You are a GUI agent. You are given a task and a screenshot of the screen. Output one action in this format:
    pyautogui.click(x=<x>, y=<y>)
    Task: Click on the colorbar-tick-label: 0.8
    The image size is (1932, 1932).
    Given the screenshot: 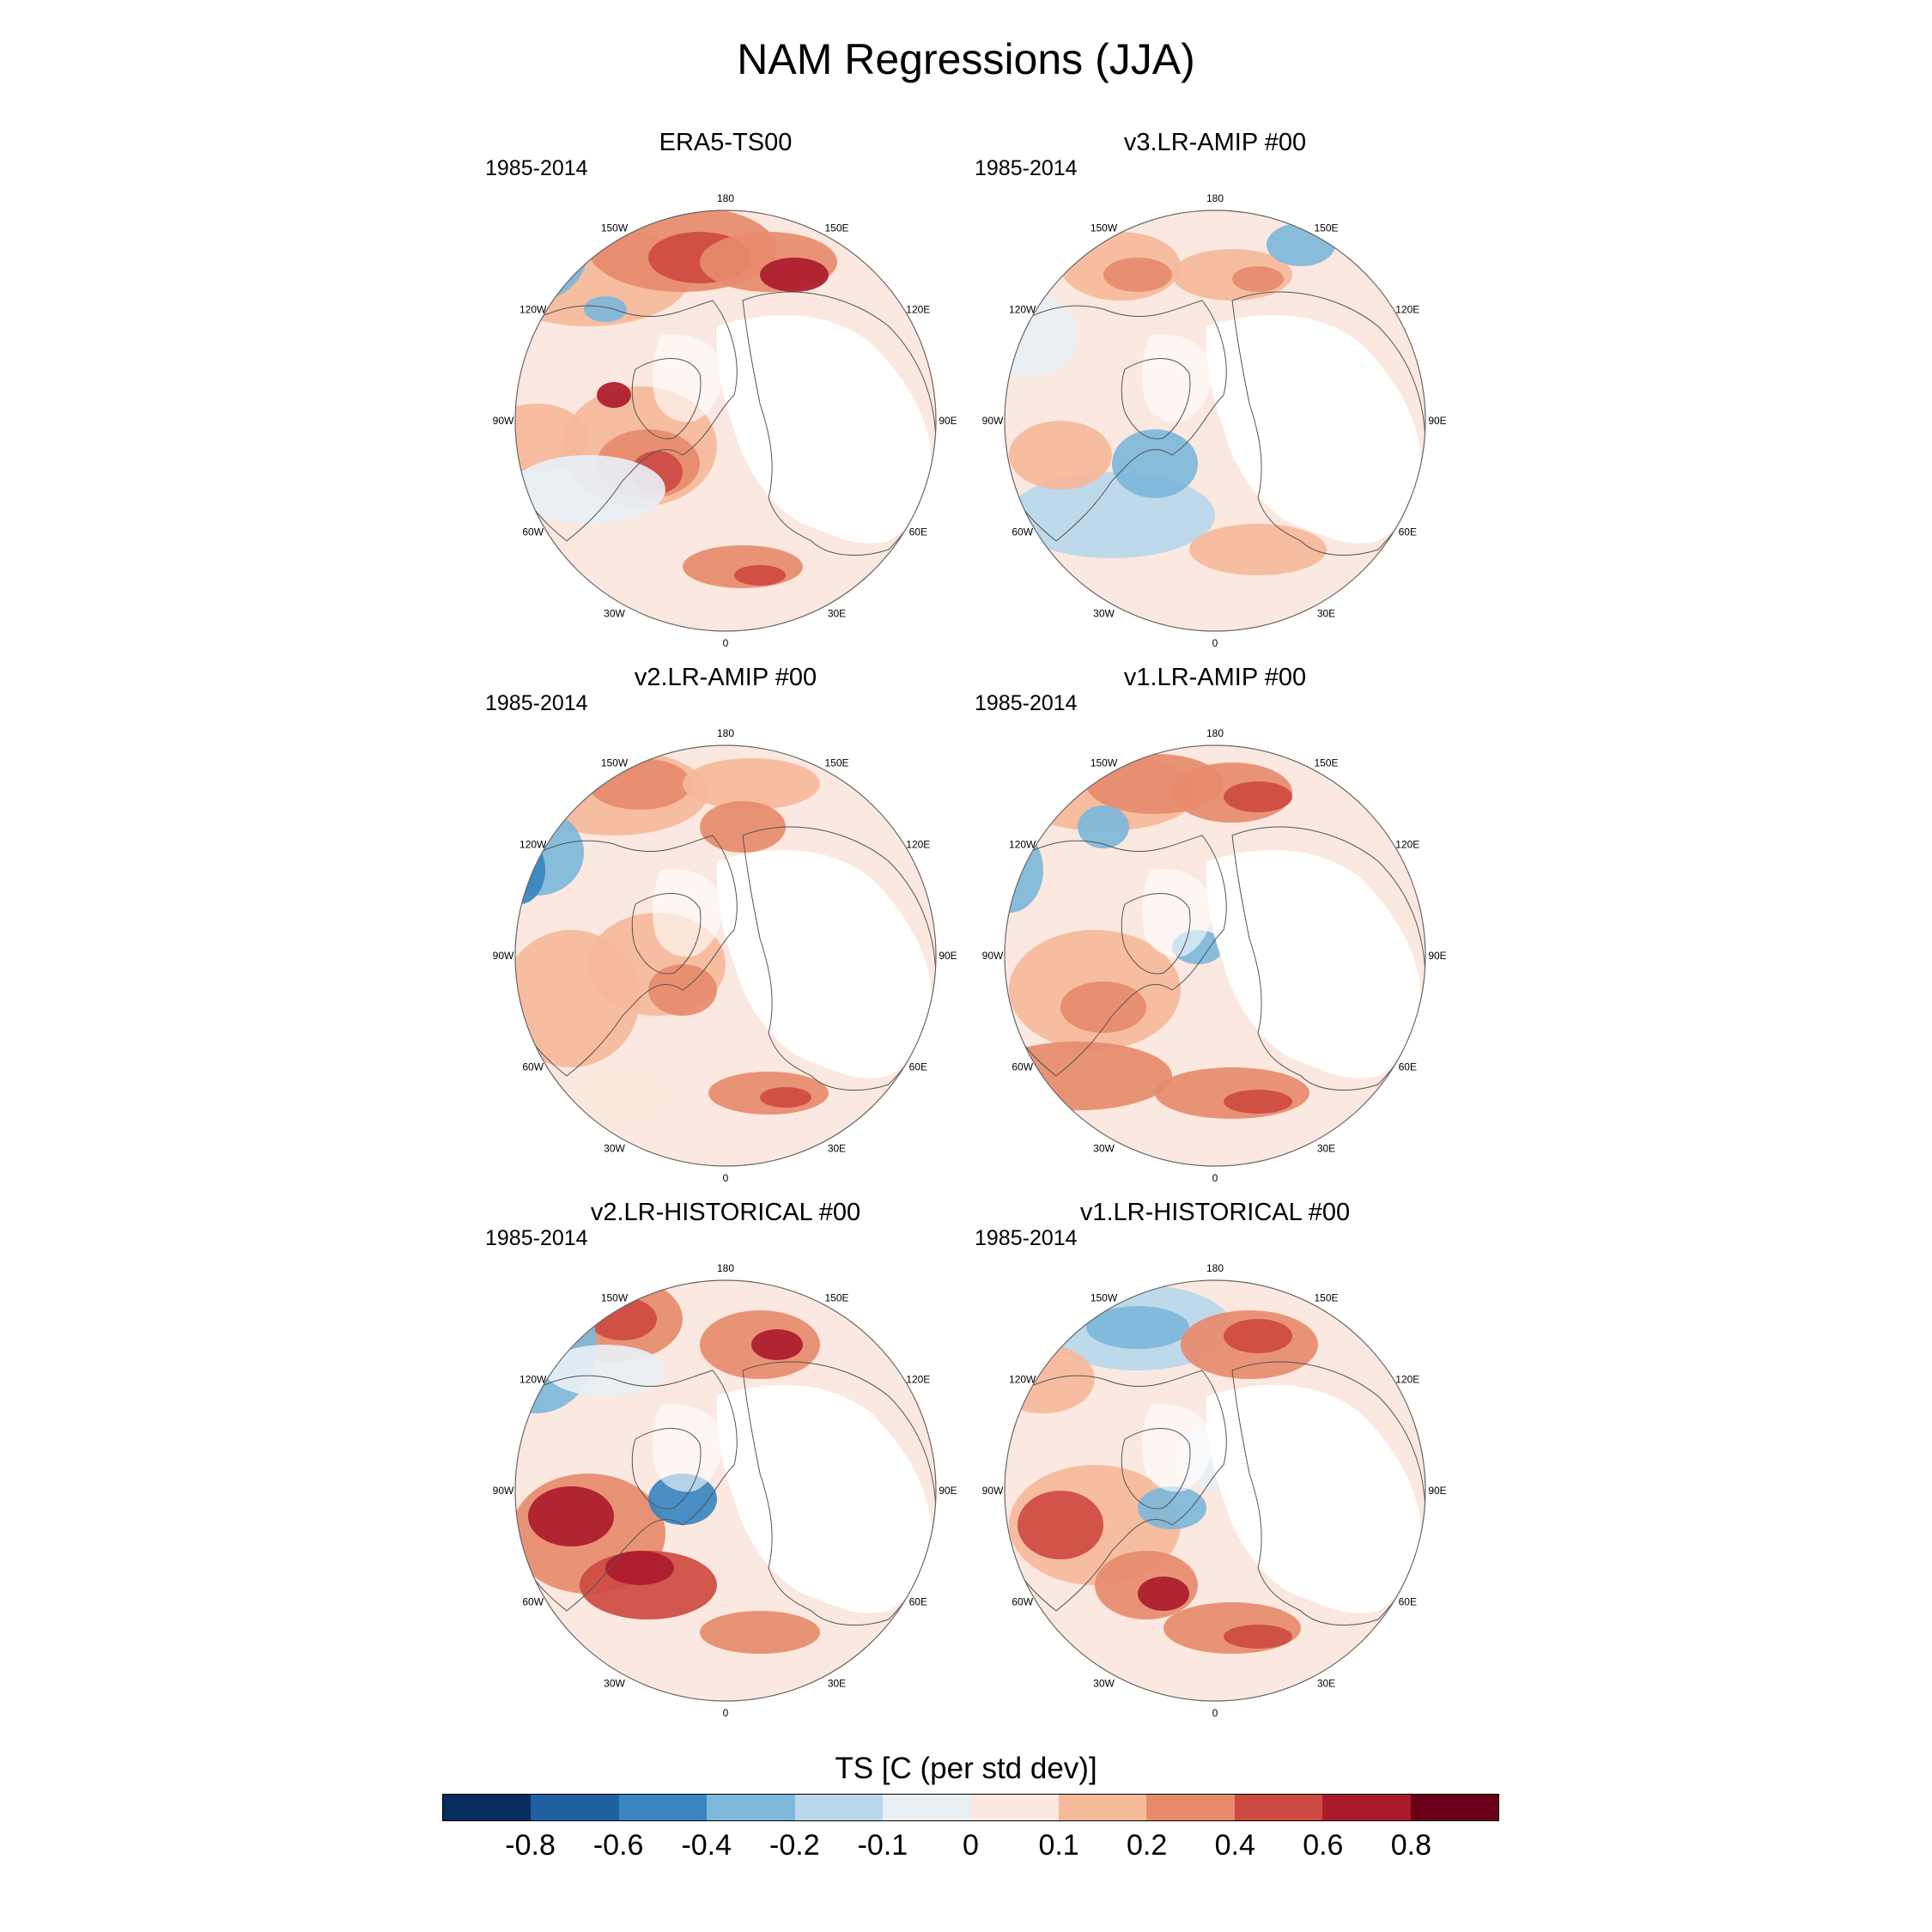 What is the action you would take?
    pyautogui.click(x=1411, y=1845)
    